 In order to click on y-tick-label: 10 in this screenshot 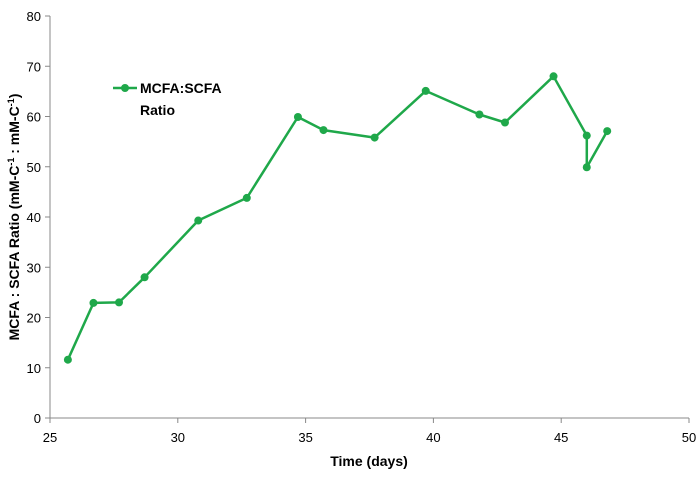, I will do `click(34, 368)`.